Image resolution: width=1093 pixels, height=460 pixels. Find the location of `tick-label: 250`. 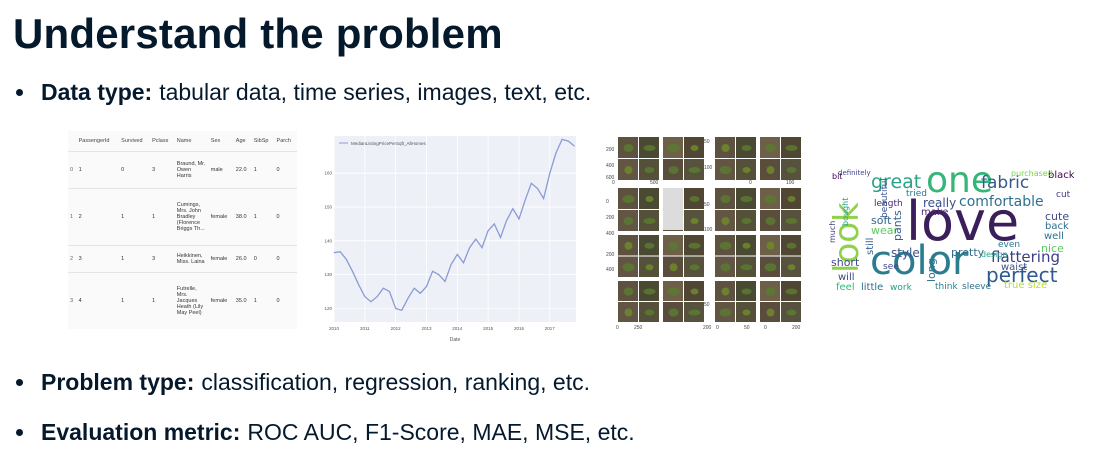

tick-label: 250 is located at coordinates (638, 328).